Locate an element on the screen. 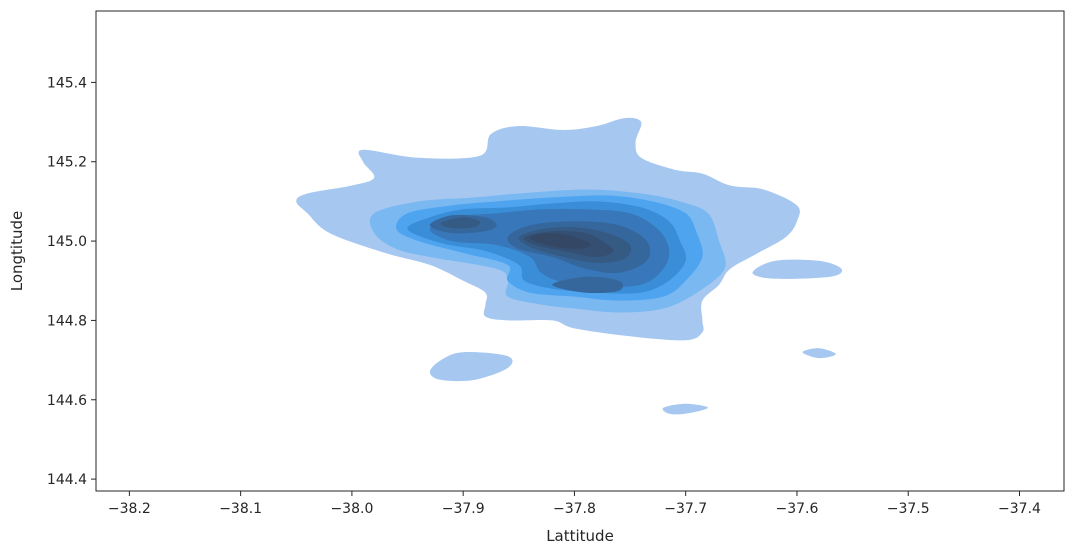 This screenshot has height=558, width=1073. contour-level-7-west-core is located at coordinates (460, 223).